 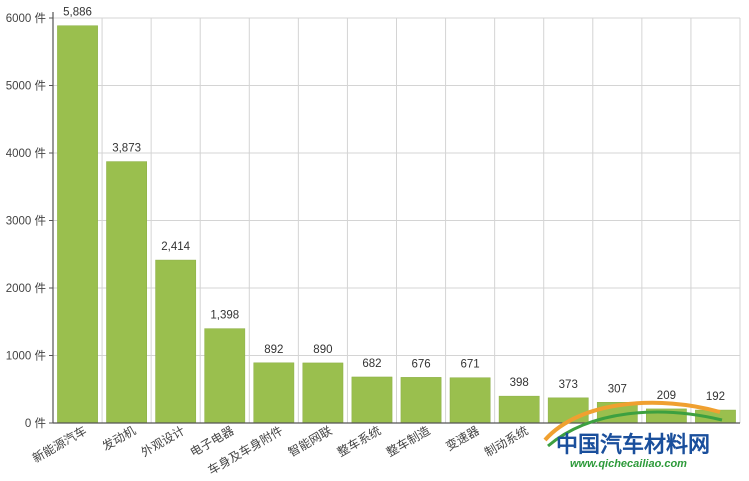 I want to click on watermark-swoosh-orange, so click(x=632, y=421).